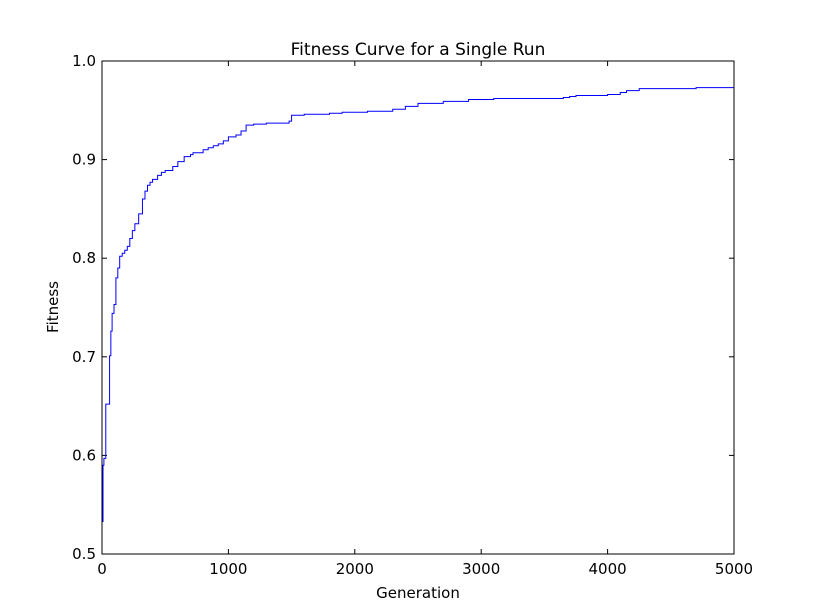  I want to click on y-tick-label: 0.7, so click(84, 357).